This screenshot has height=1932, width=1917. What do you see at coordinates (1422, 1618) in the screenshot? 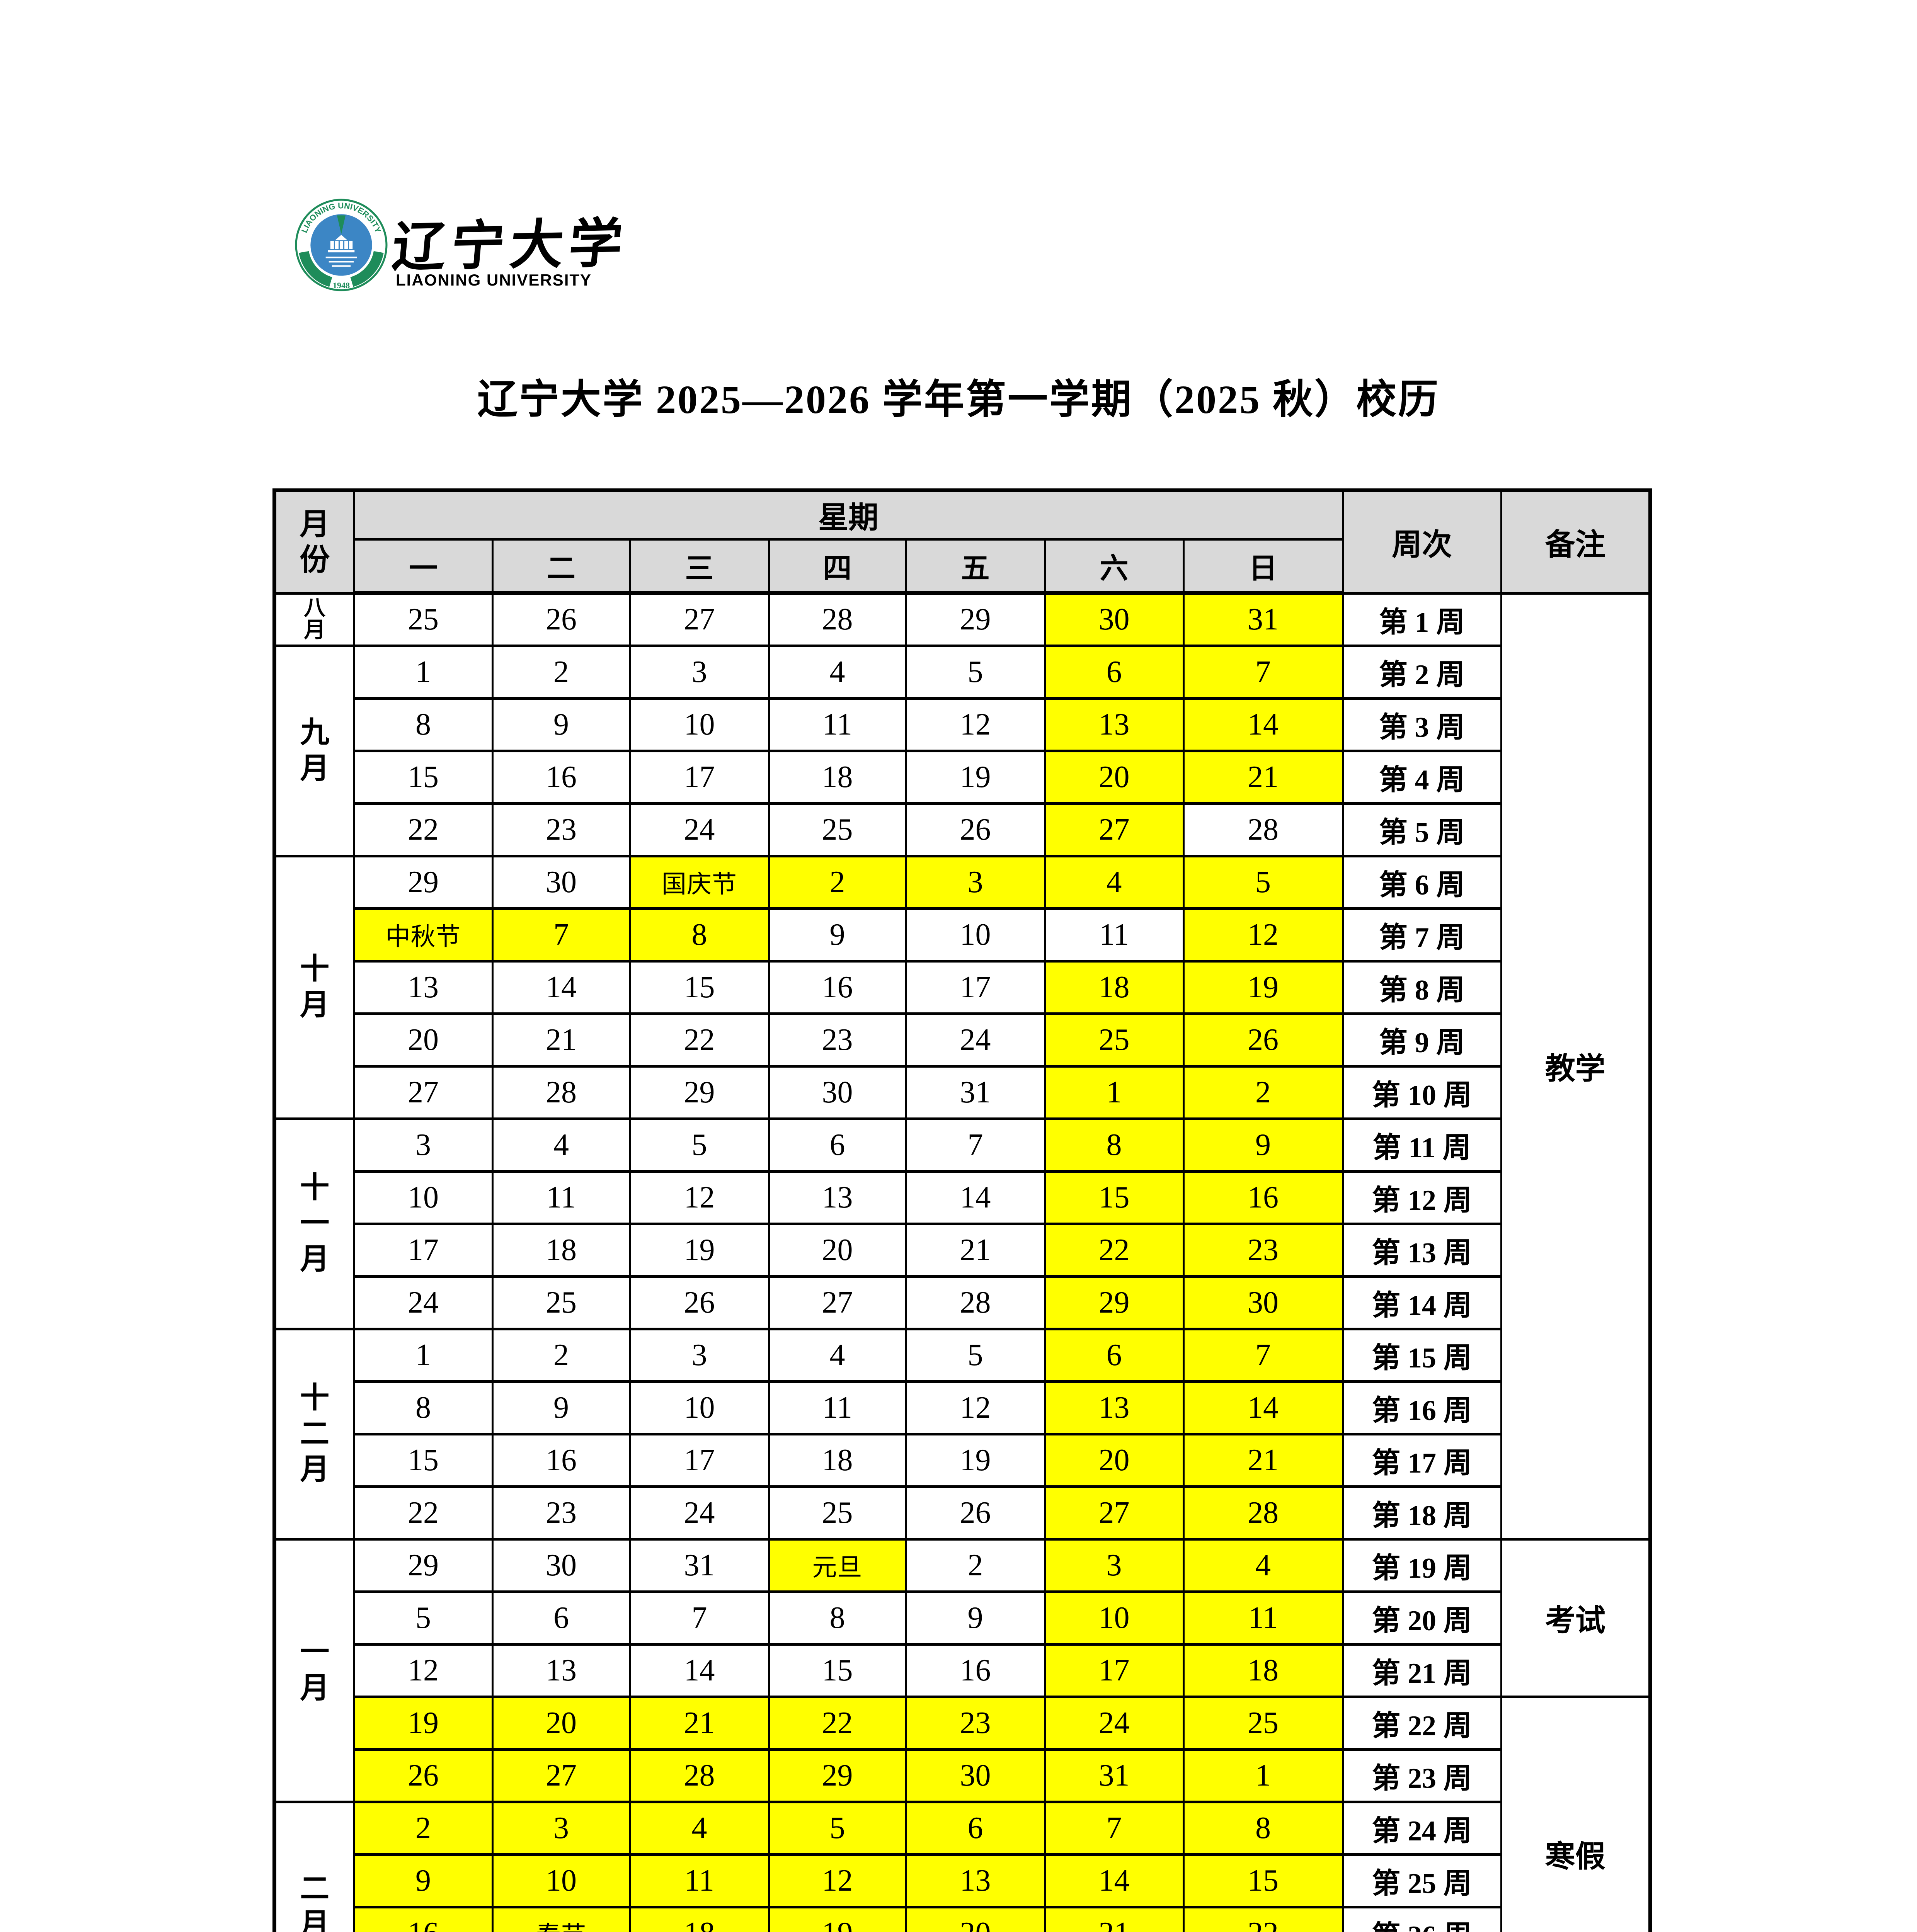
I see `week-number-cell: 第 20 周` at bounding box center [1422, 1618].